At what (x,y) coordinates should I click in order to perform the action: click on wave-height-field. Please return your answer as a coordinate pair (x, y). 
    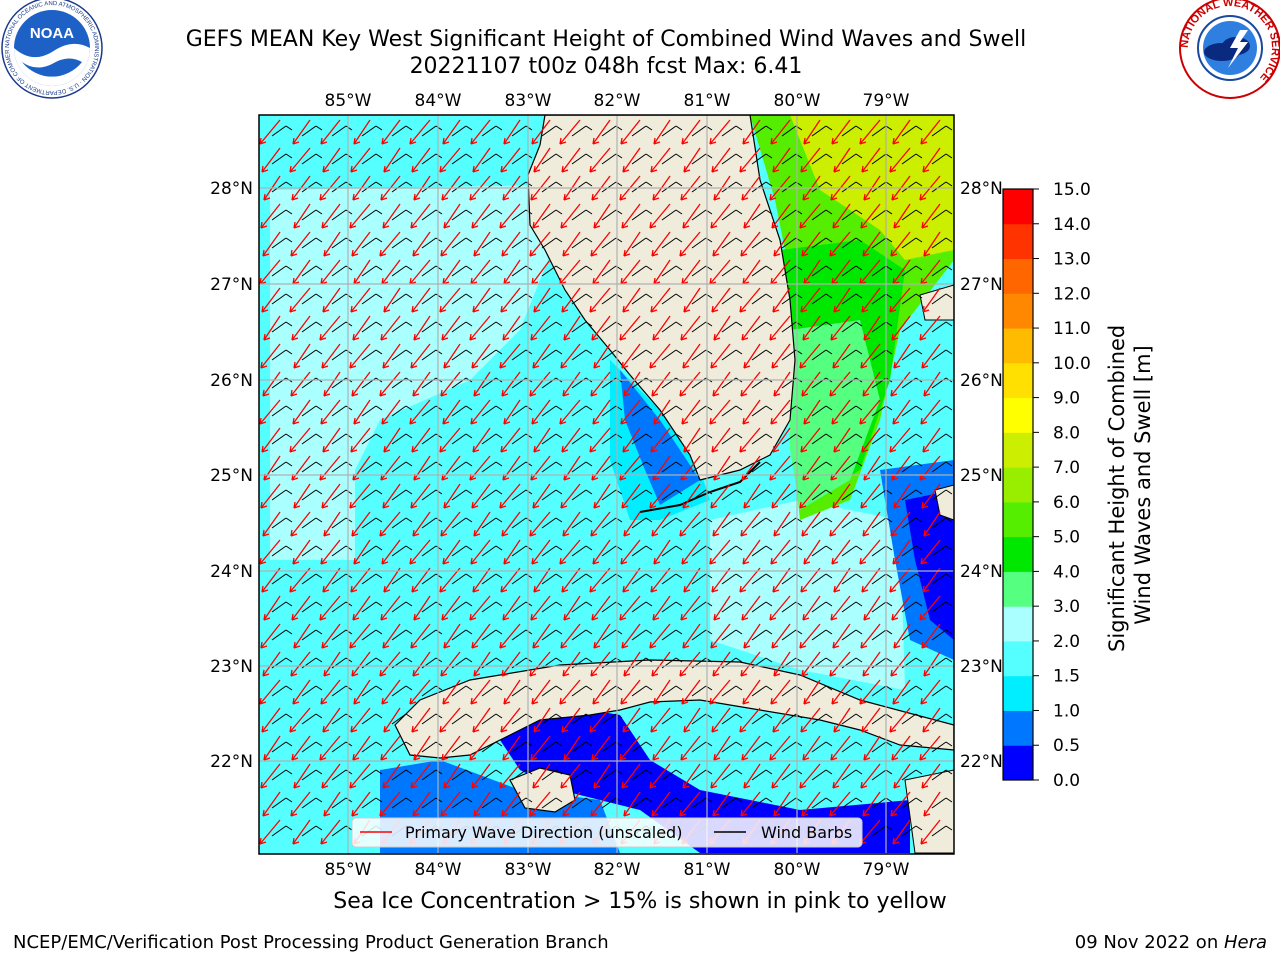
    Looking at the image, I should click on (835, 415).